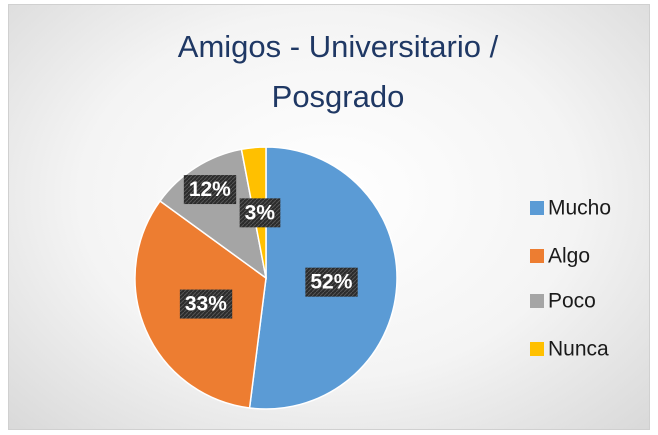 The image size is (658, 435). I want to click on data-label: 52%, so click(331, 282).